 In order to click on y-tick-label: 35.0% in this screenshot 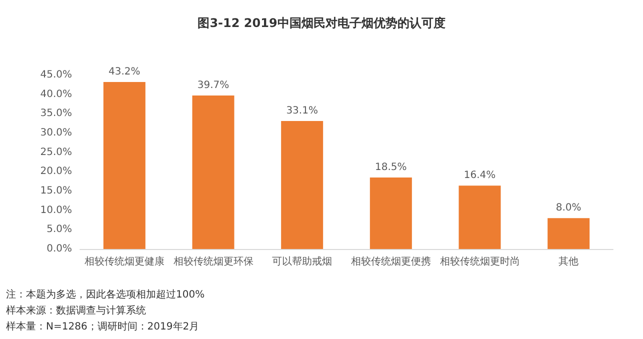, I will do `click(56, 114)`.